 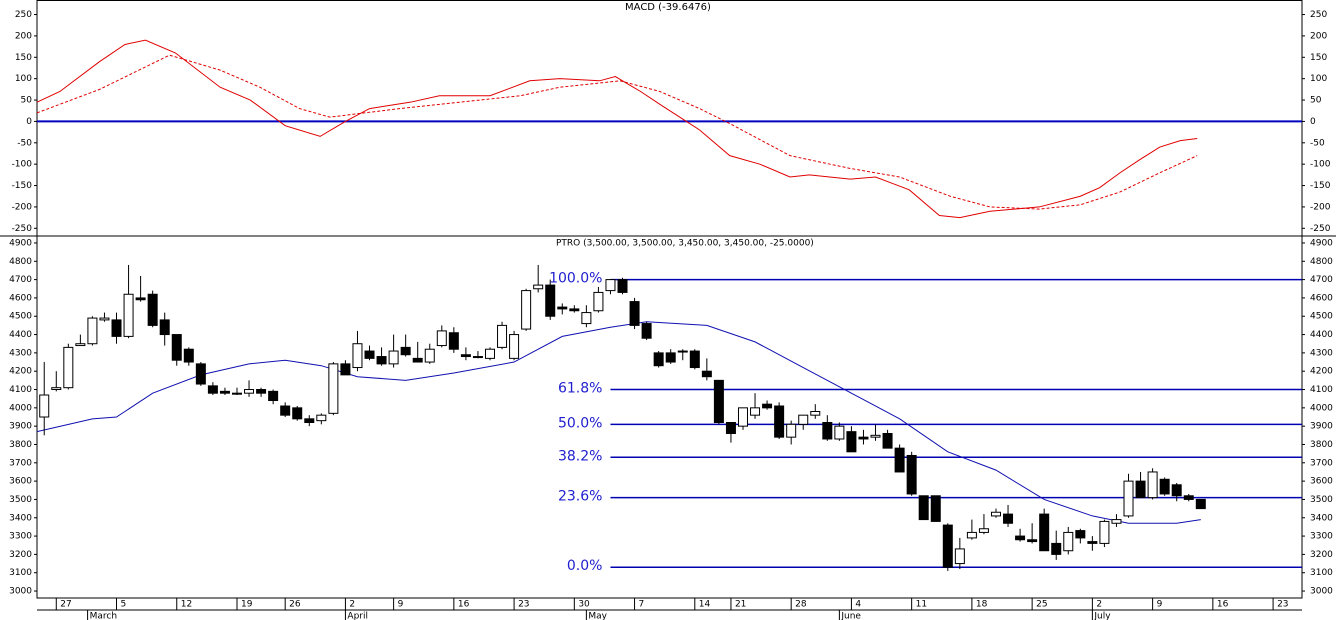 I want to click on y-tick-label-right: 150, so click(x=1318, y=58).